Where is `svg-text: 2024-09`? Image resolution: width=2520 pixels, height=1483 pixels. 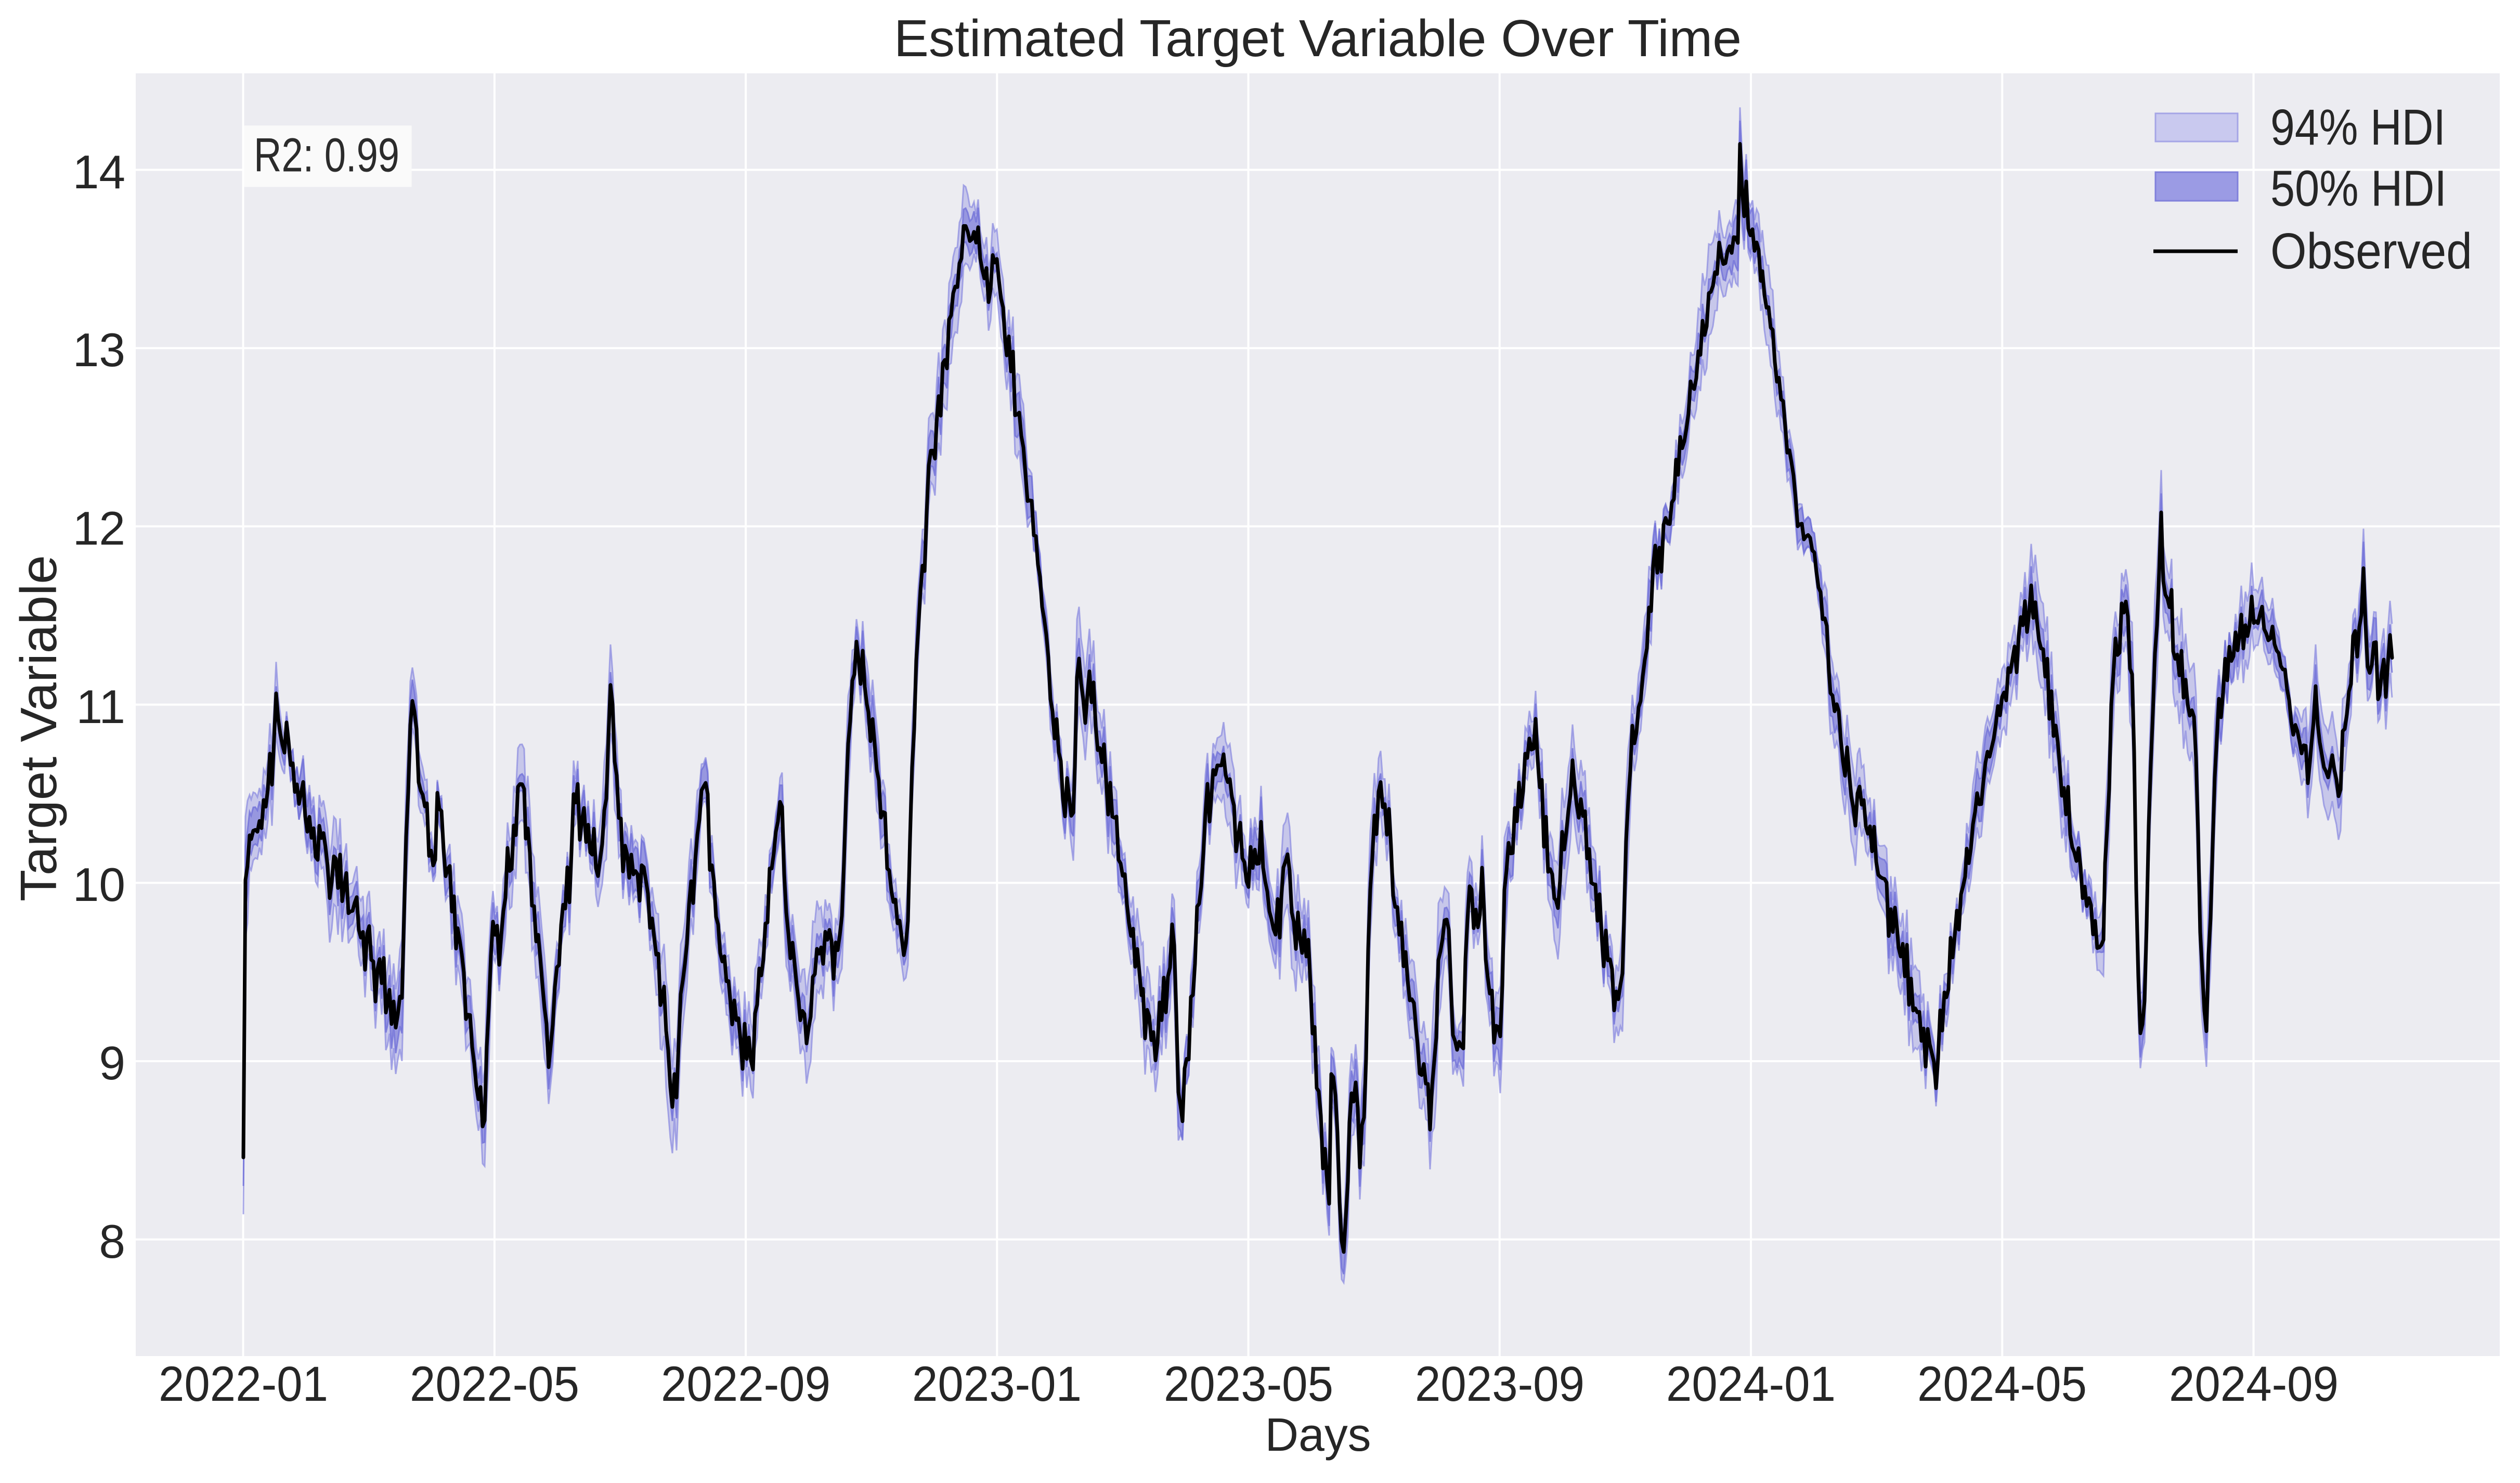 svg-text: 2024-09 is located at coordinates (2254, 1384).